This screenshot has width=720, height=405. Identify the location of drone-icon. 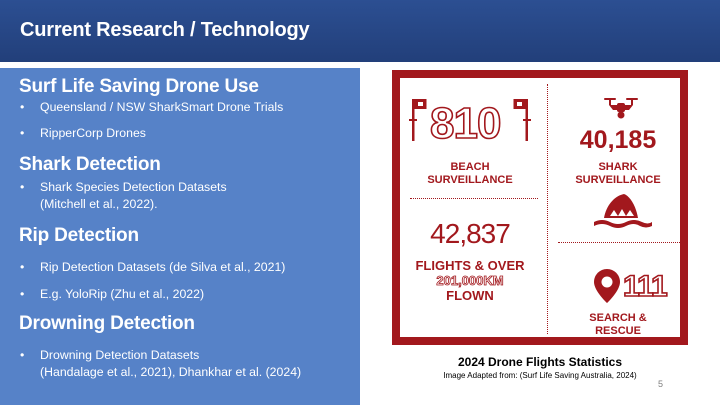
(621, 108).